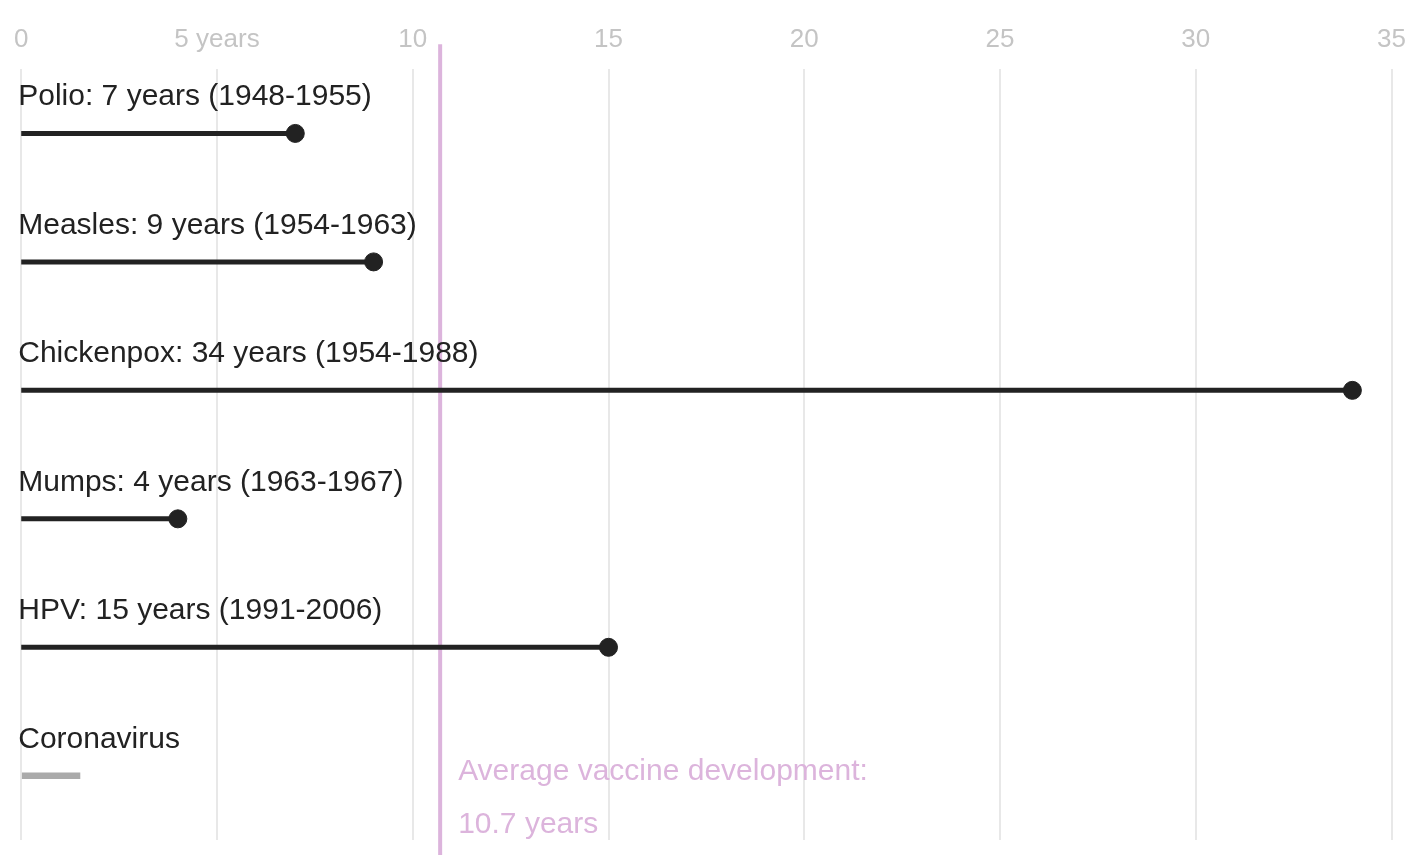  What do you see at coordinates (248, 352) in the screenshot?
I see `y-tick-label: Chickenpox: 34 years (1954-1988)` at bounding box center [248, 352].